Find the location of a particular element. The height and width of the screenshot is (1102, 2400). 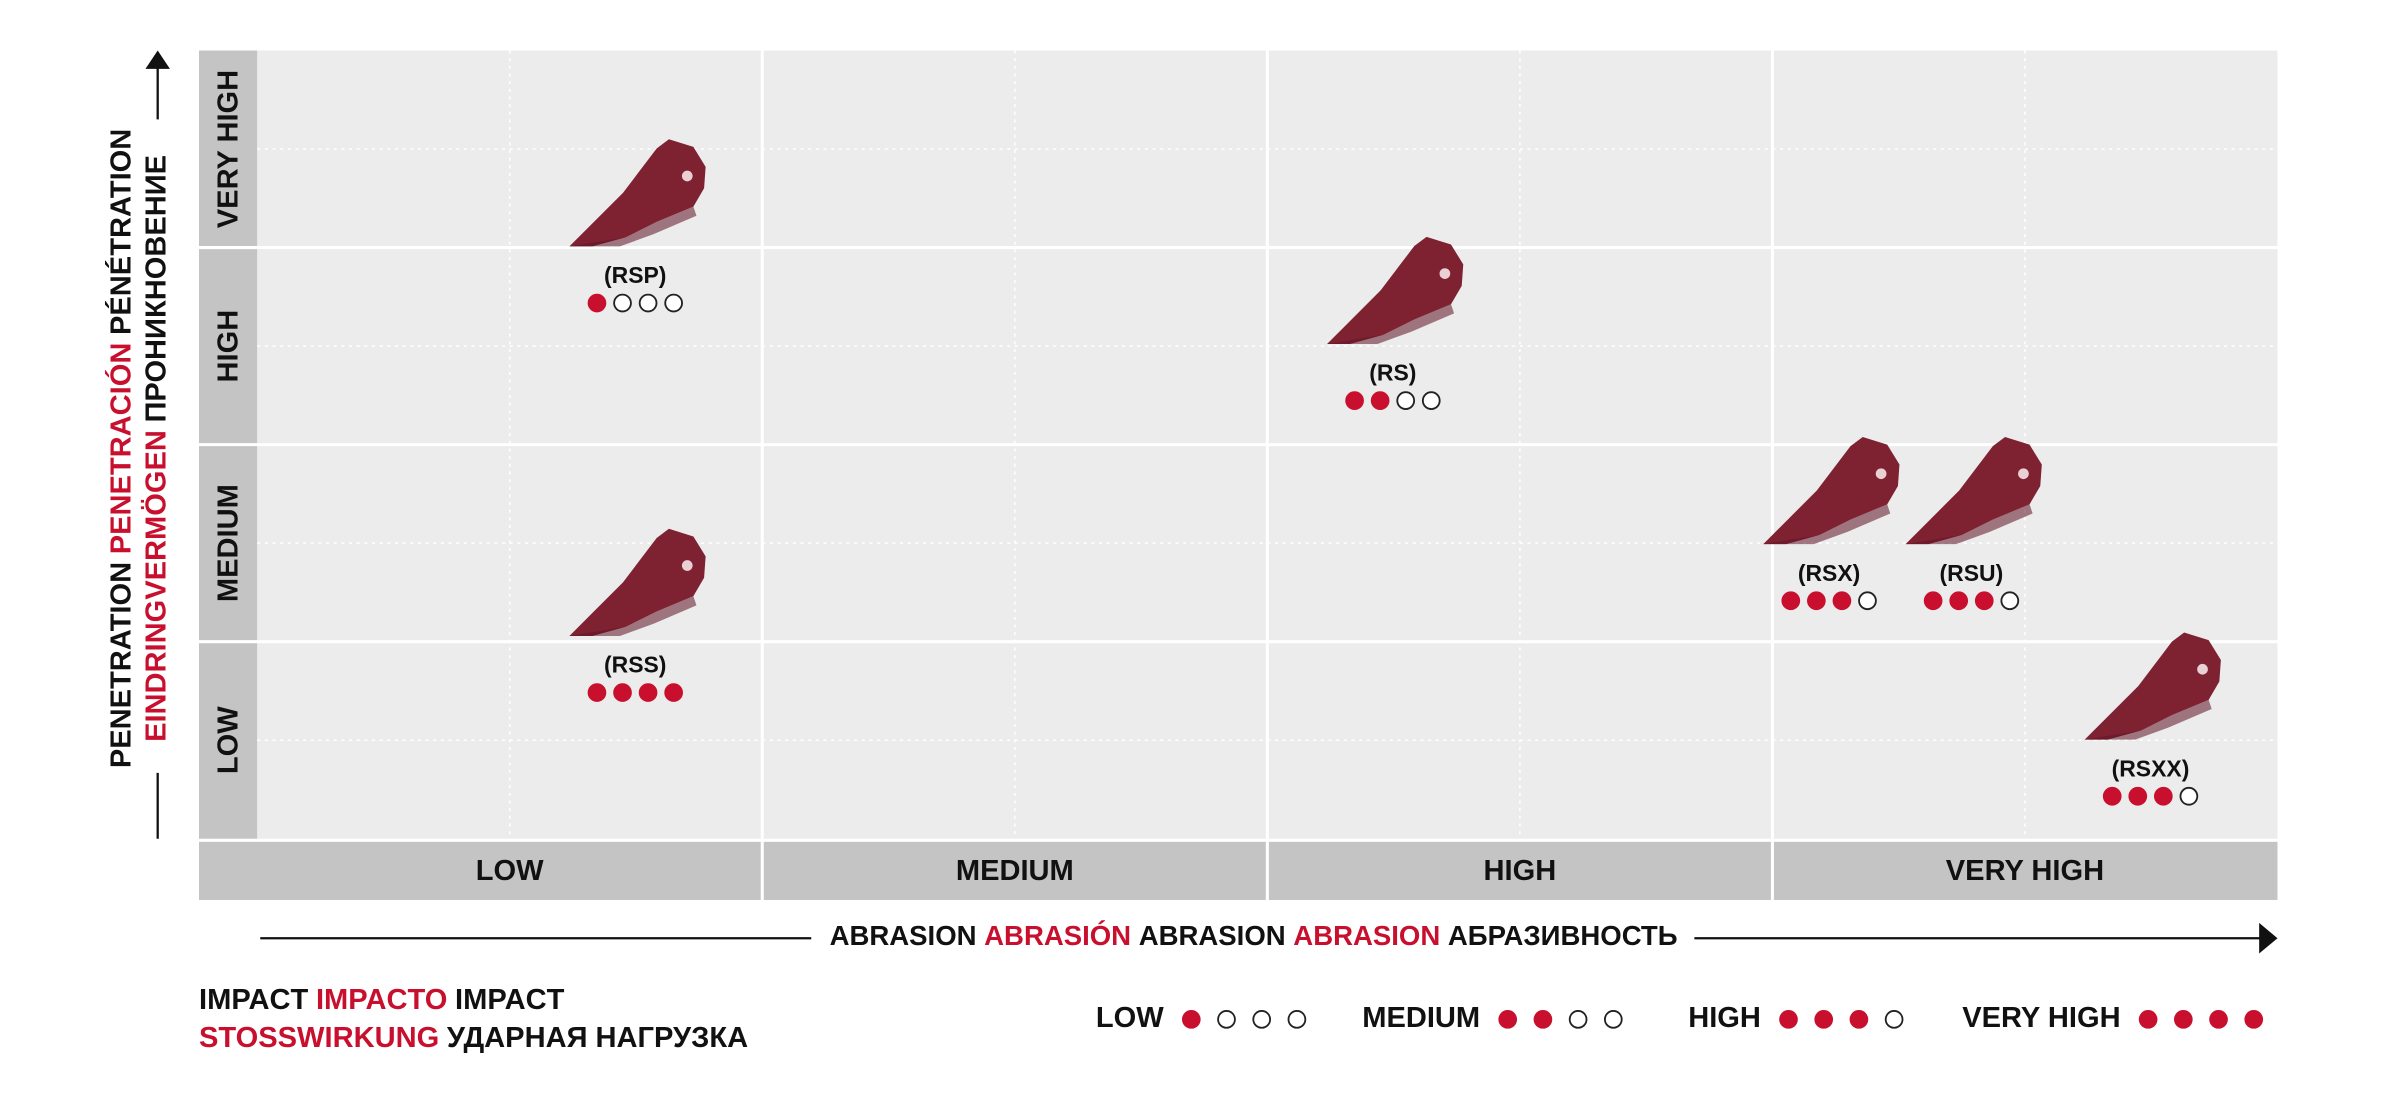

y-category-label: HIGH is located at coordinates (228, 346).